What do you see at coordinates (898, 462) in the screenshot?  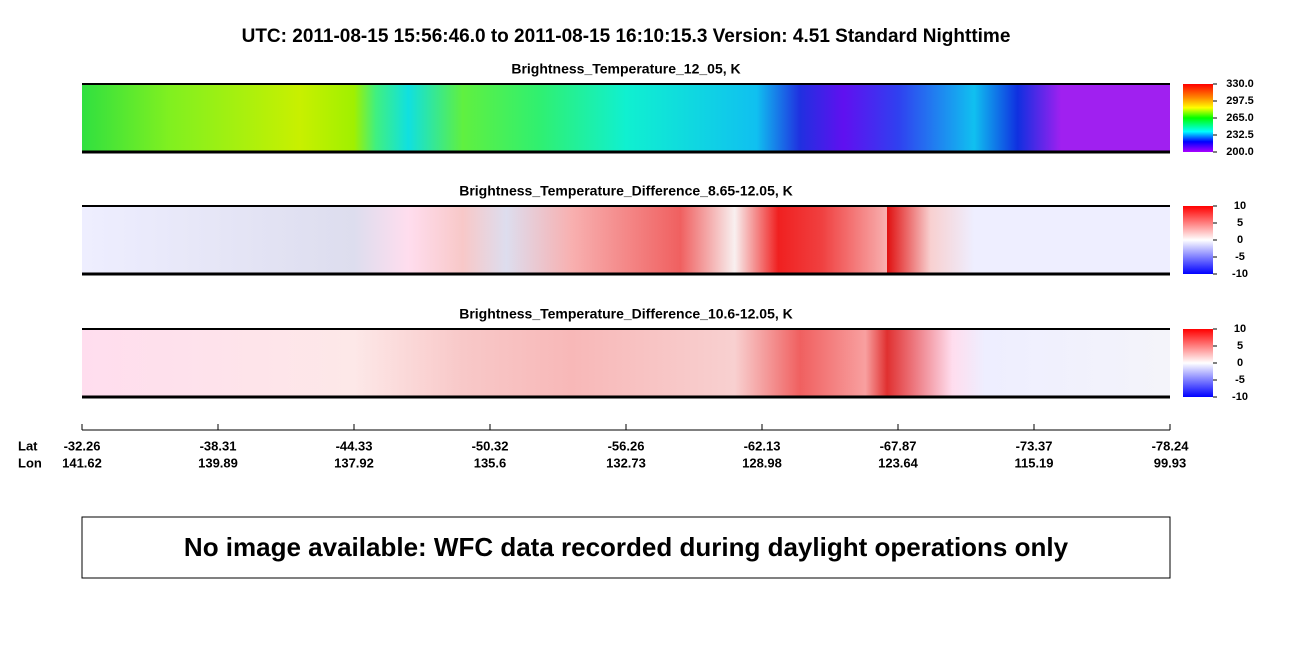 I see `lon-tick-label: 123.64` at bounding box center [898, 462].